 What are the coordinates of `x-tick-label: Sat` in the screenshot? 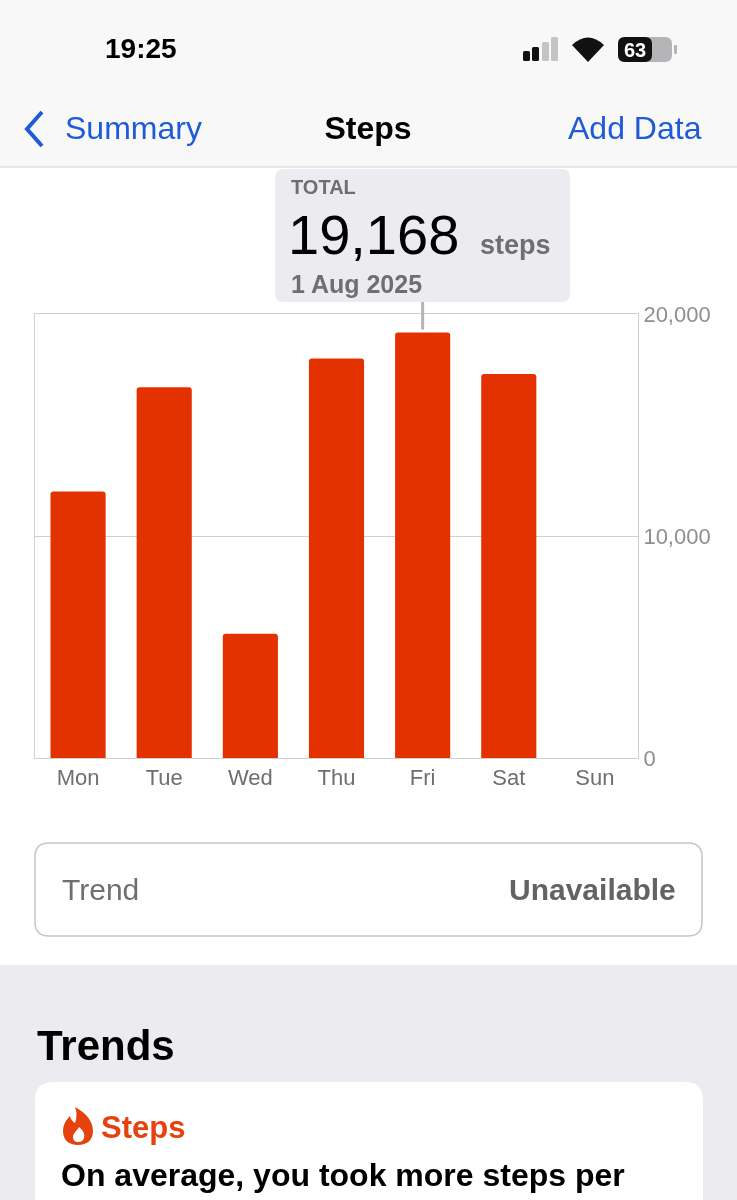 It's located at (509, 778).